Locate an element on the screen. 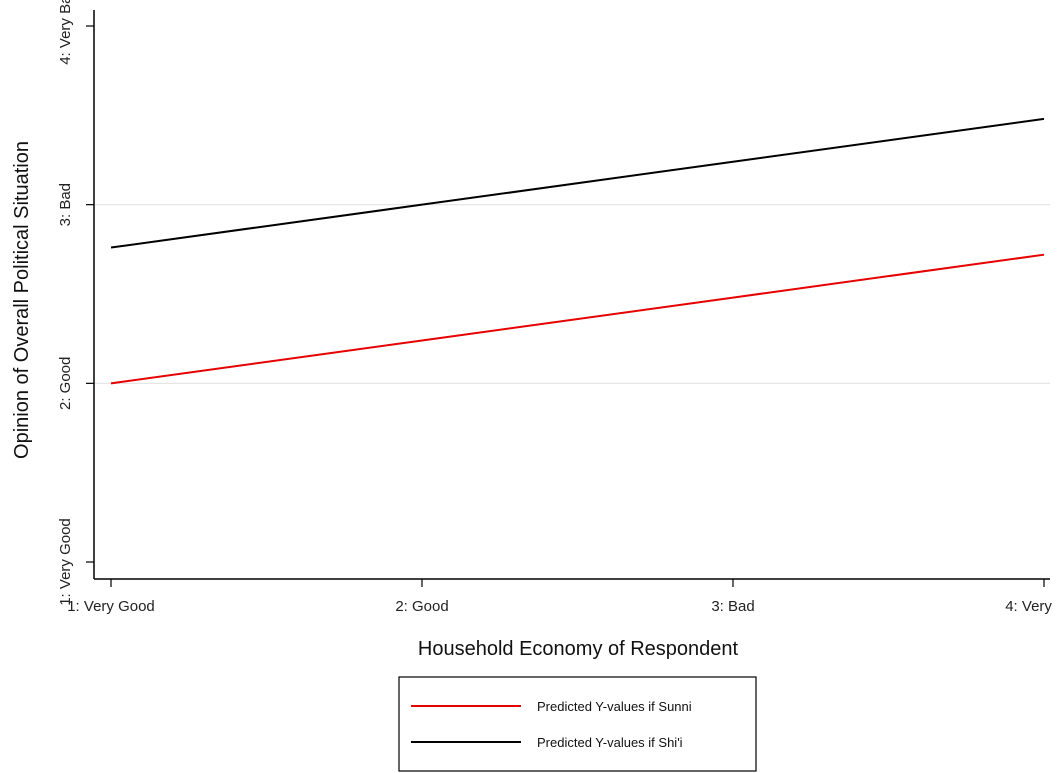 The height and width of the screenshot is (773, 1057). x-axis-title: Household Economy of Respondent is located at coordinates (578, 649).